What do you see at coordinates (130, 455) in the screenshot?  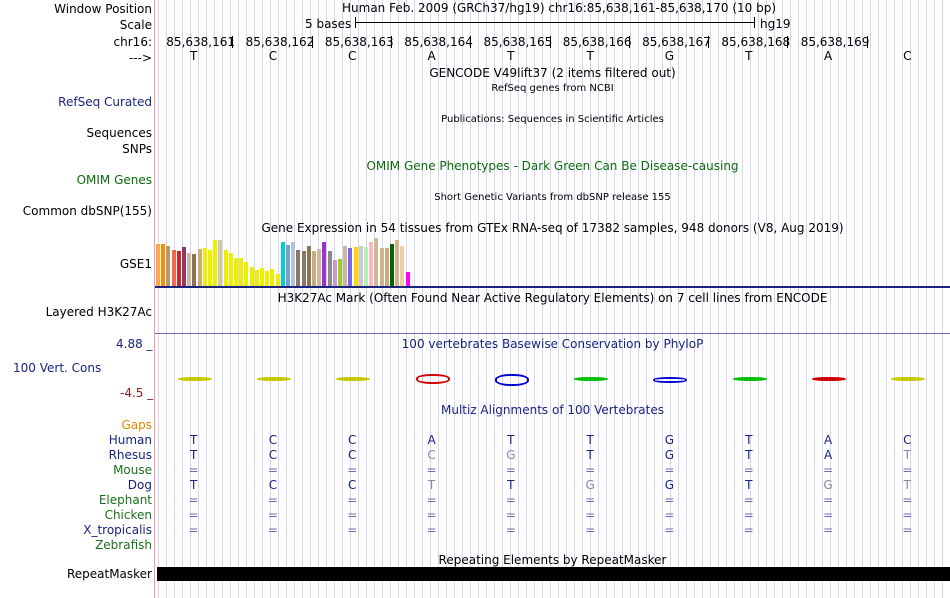 I see `species-label: Rhesus` at bounding box center [130, 455].